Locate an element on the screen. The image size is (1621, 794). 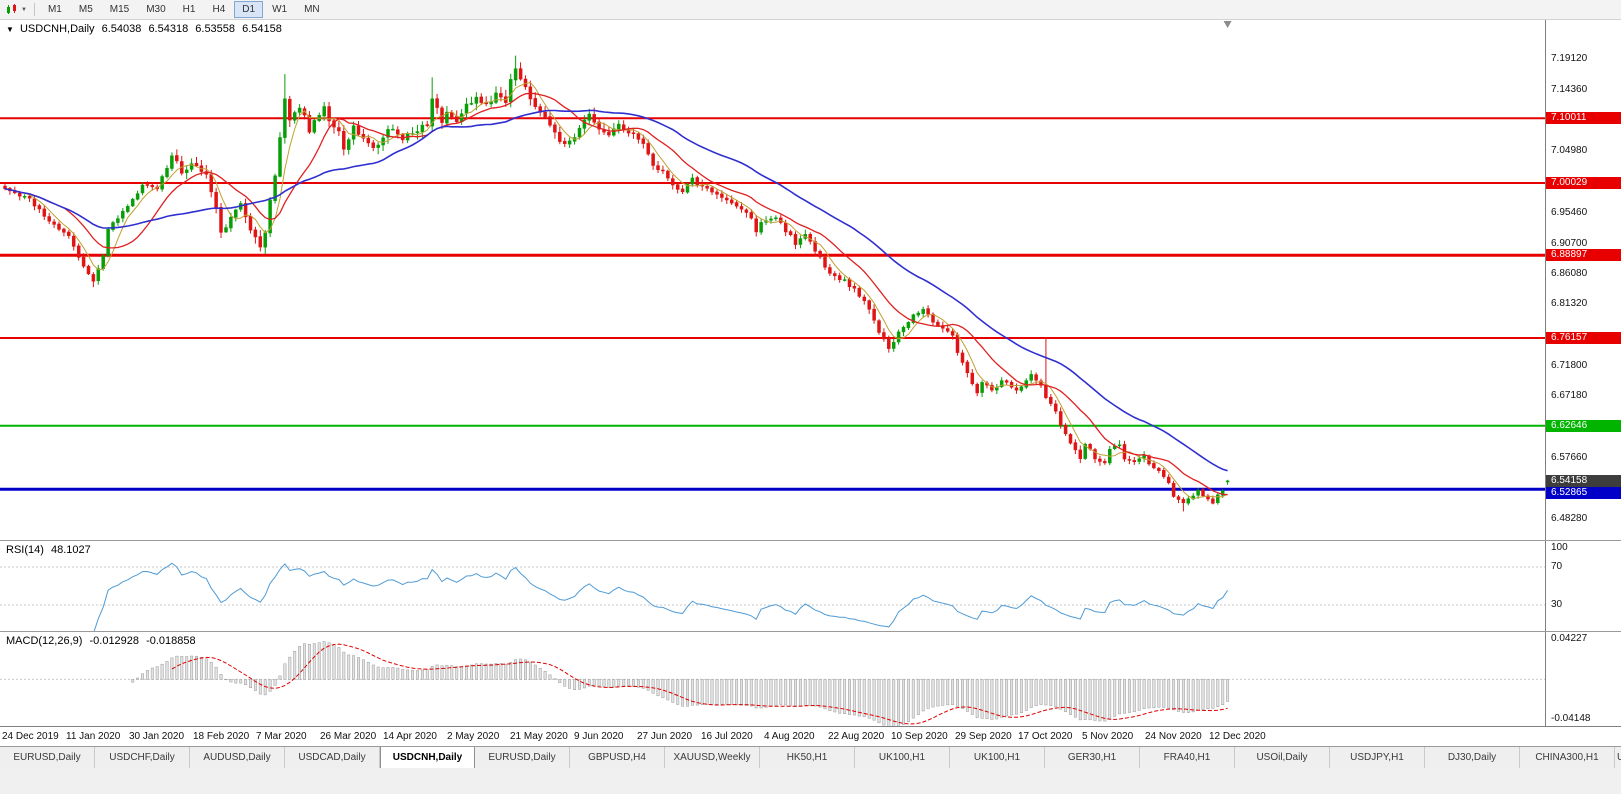
chart-tab-usdjpy-h1: USDJPY,H1 is located at coordinates (1377, 757).